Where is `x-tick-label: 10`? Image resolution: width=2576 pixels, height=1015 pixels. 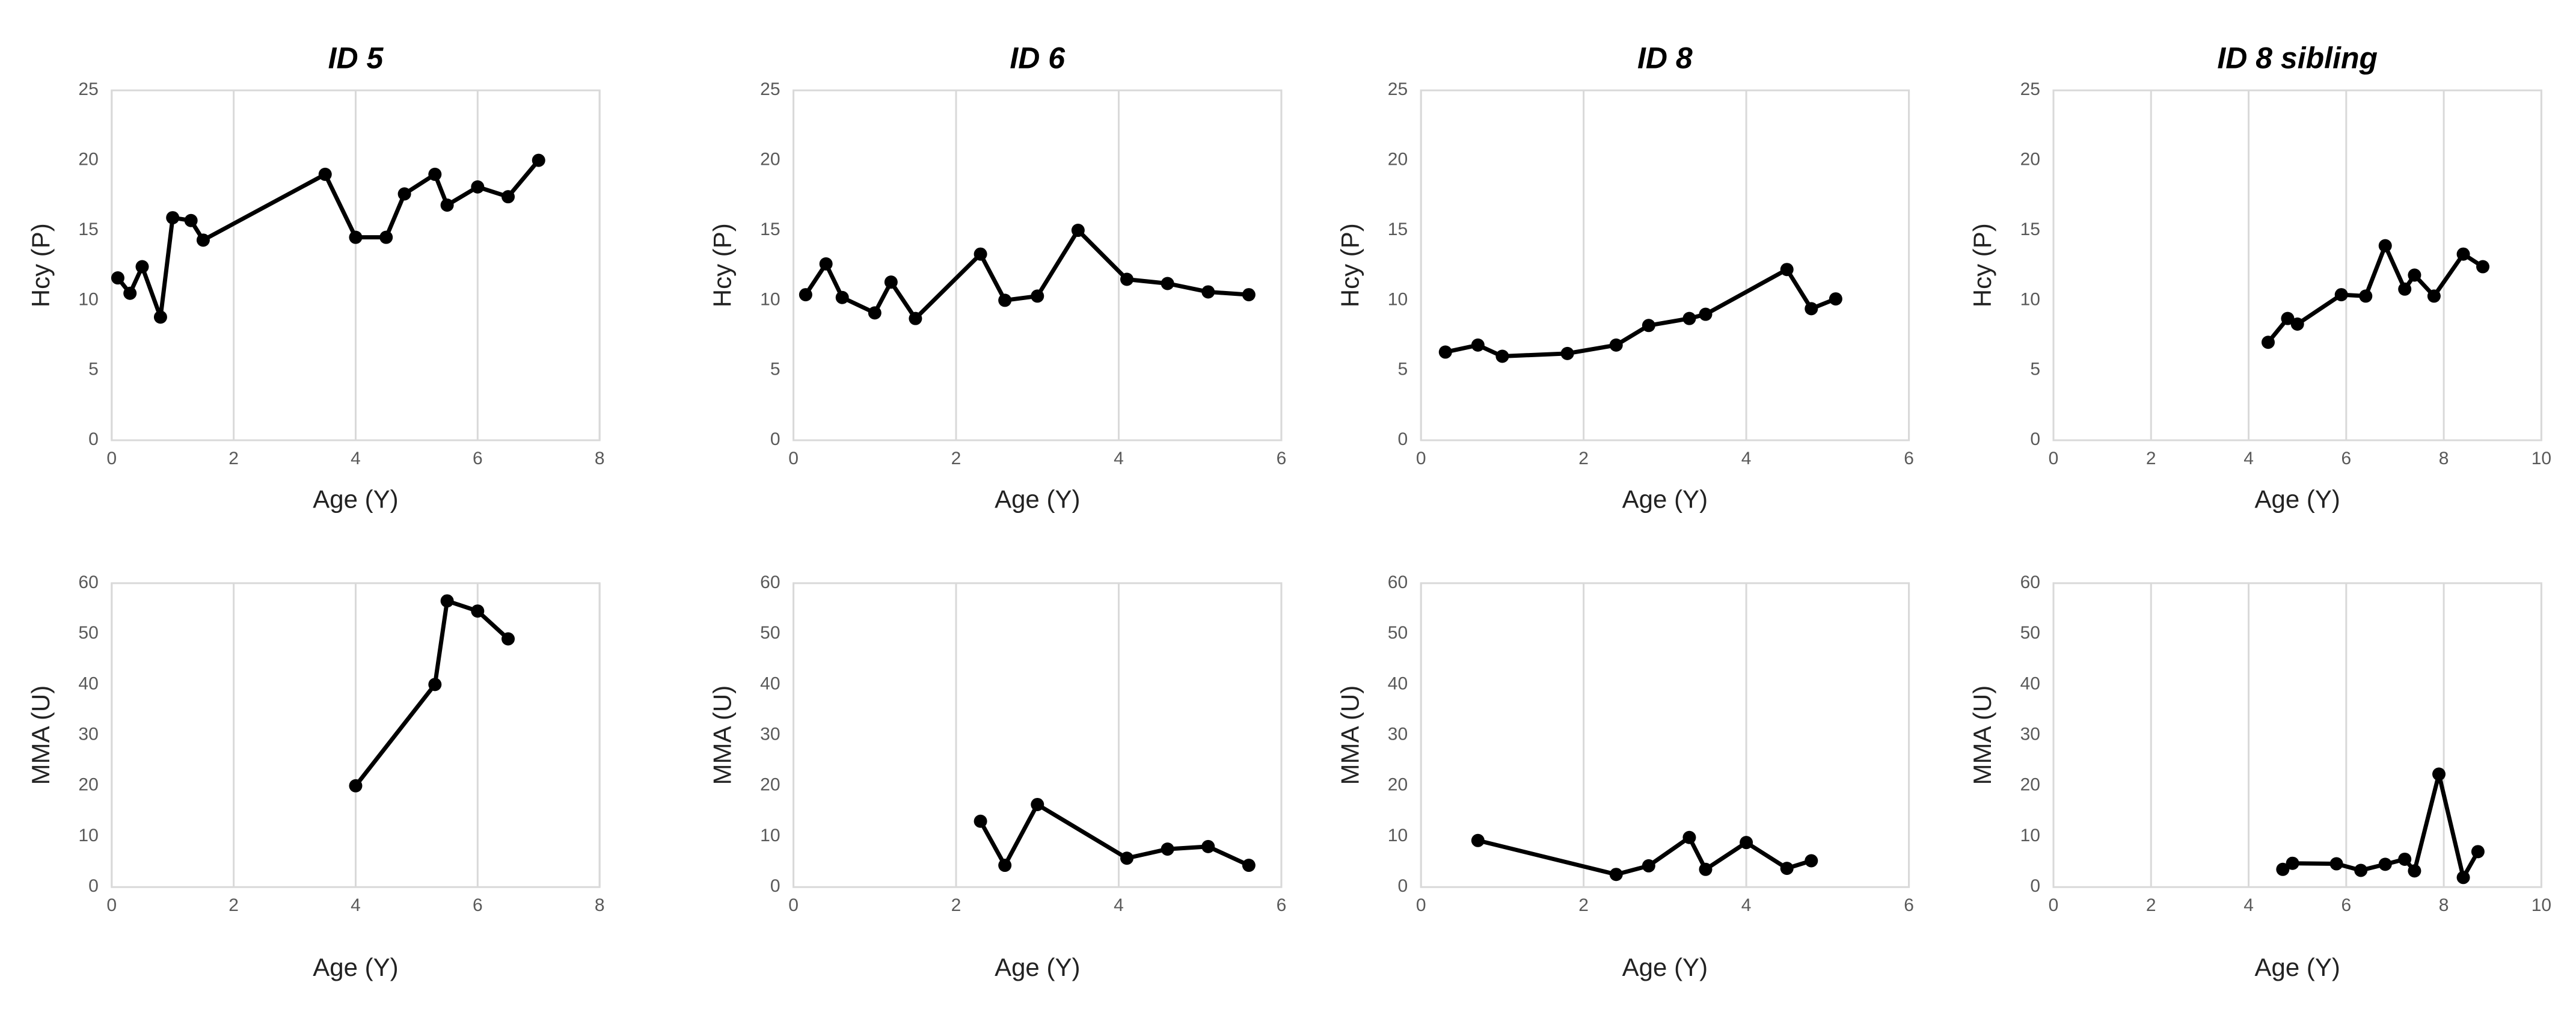 x-tick-label: 10 is located at coordinates (2541, 905).